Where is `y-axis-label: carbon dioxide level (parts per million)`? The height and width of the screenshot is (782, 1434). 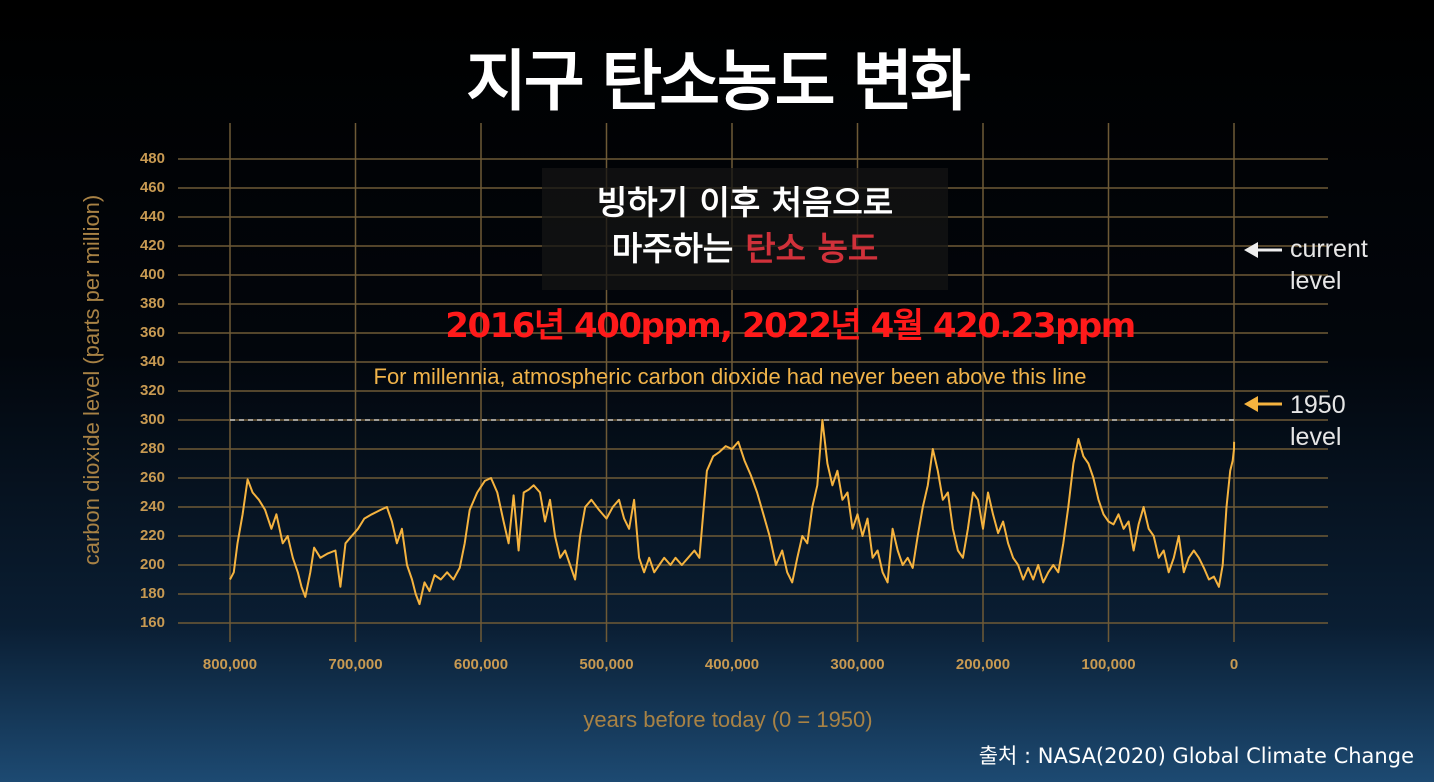 y-axis-label: carbon dioxide level (parts per million) is located at coordinates (91, 380).